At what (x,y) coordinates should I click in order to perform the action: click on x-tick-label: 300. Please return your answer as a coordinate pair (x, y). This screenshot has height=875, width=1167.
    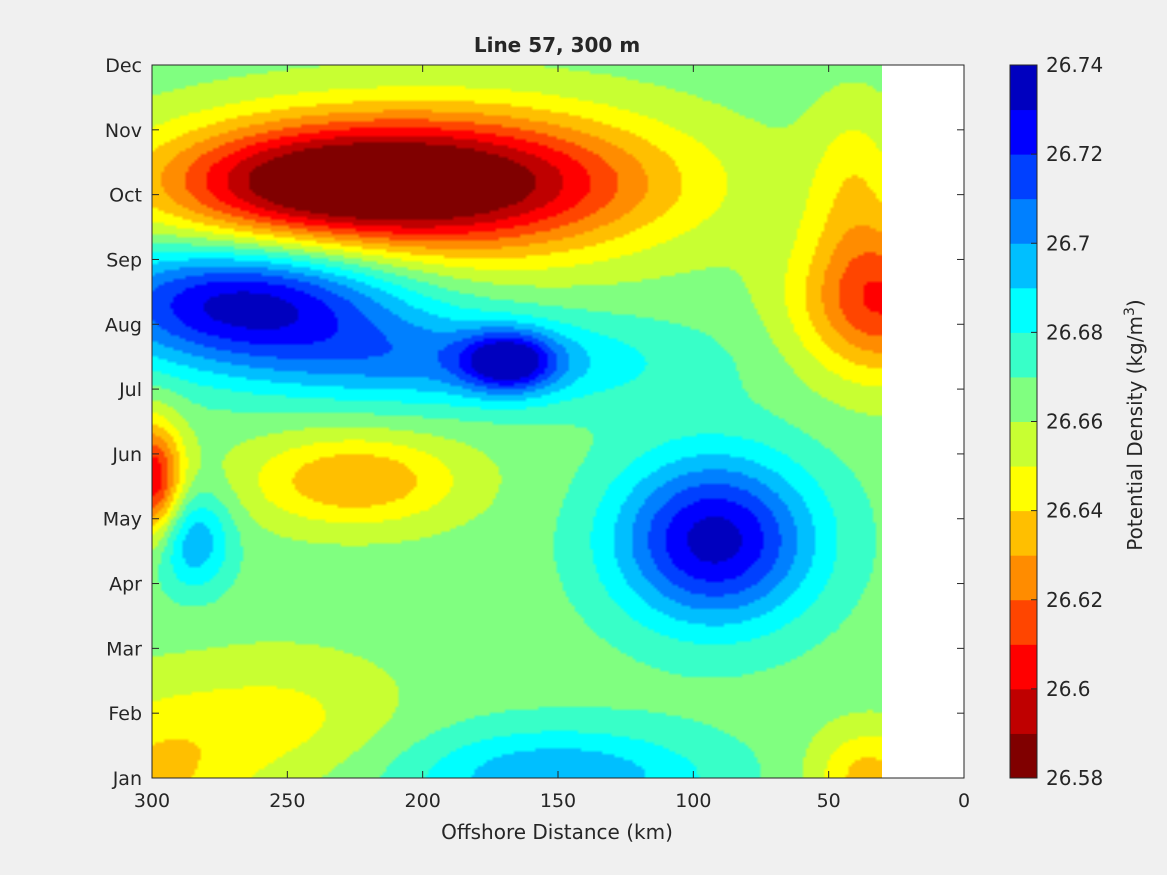
    Looking at the image, I should click on (152, 801).